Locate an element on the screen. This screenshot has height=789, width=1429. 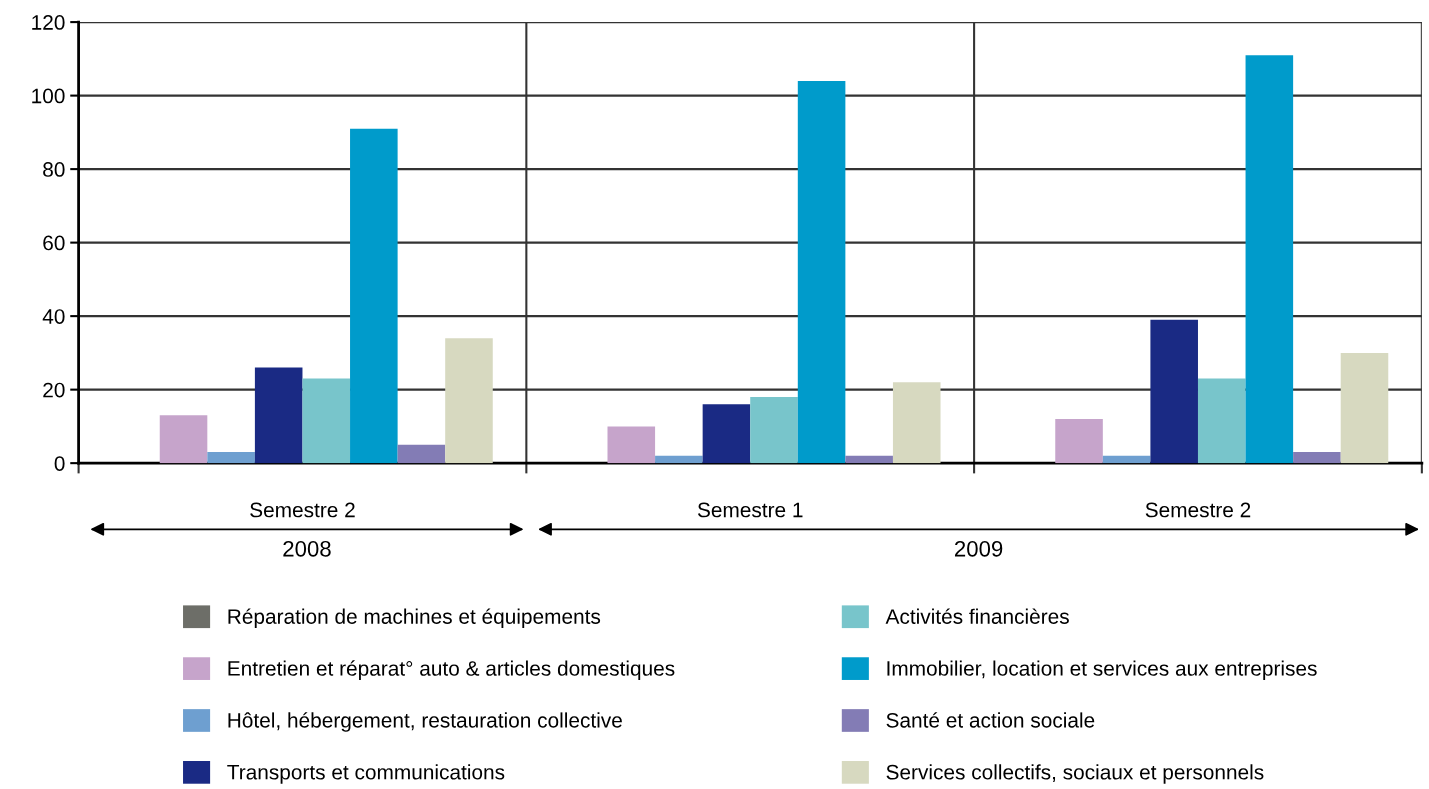
y-tick-label: 60 is located at coordinates (54, 243).